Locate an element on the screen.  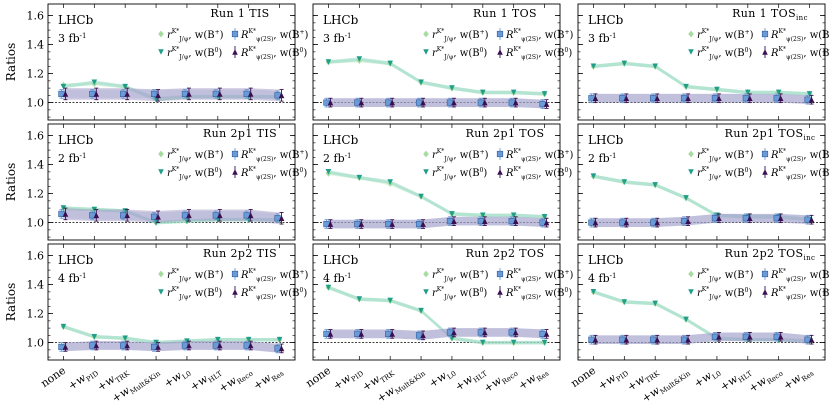
panel-title-part: Run 2p1 TOS is located at coordinates (764, 133).